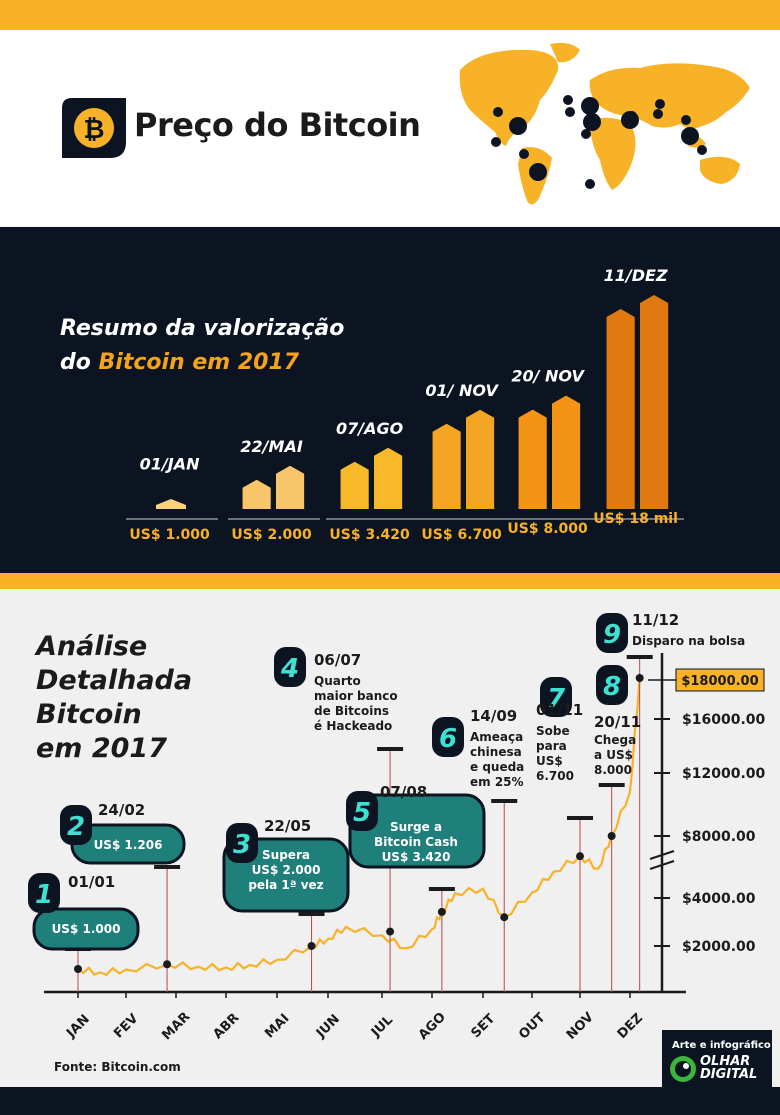  Describe the element at coordinates (382, 1027) in the screenshot. I see `x-tick-label: JUL` at that location.